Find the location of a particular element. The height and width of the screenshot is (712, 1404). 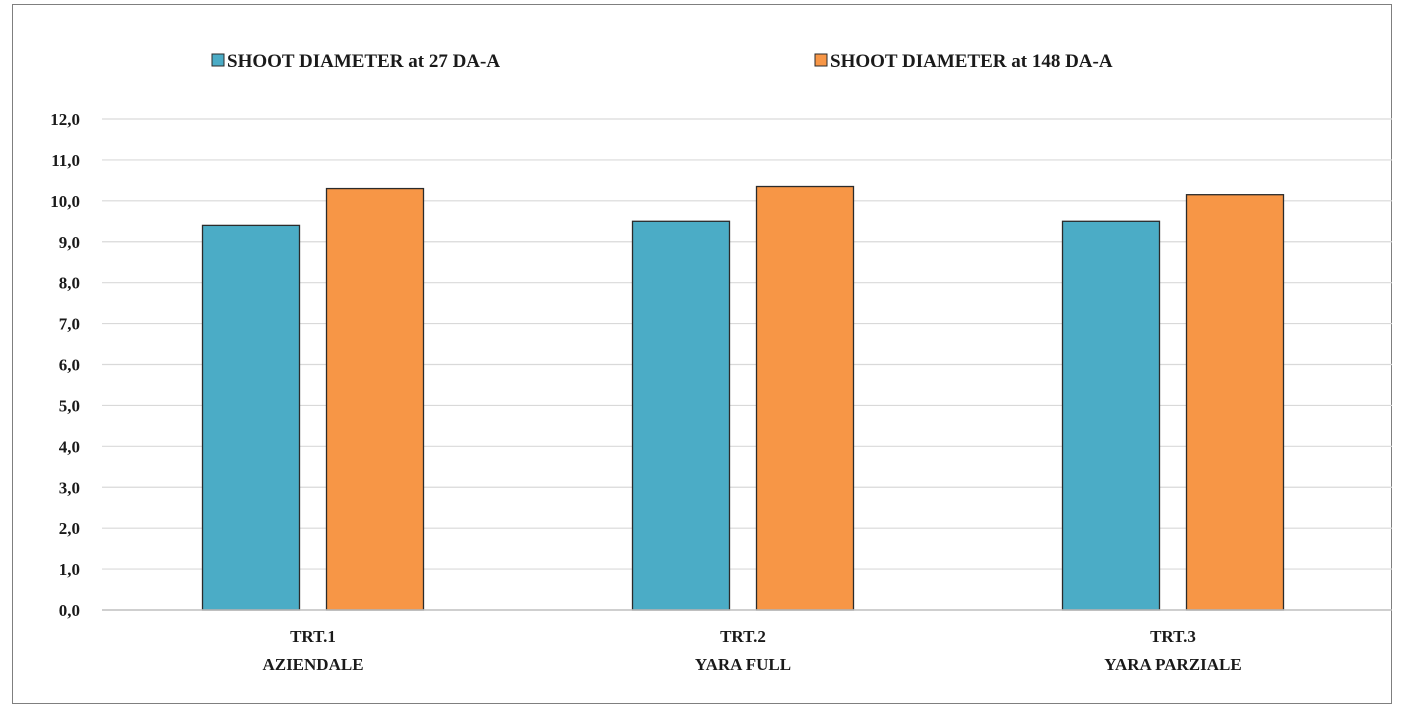

y-tick-label: 0,0 is located at coordinates (69, 610).